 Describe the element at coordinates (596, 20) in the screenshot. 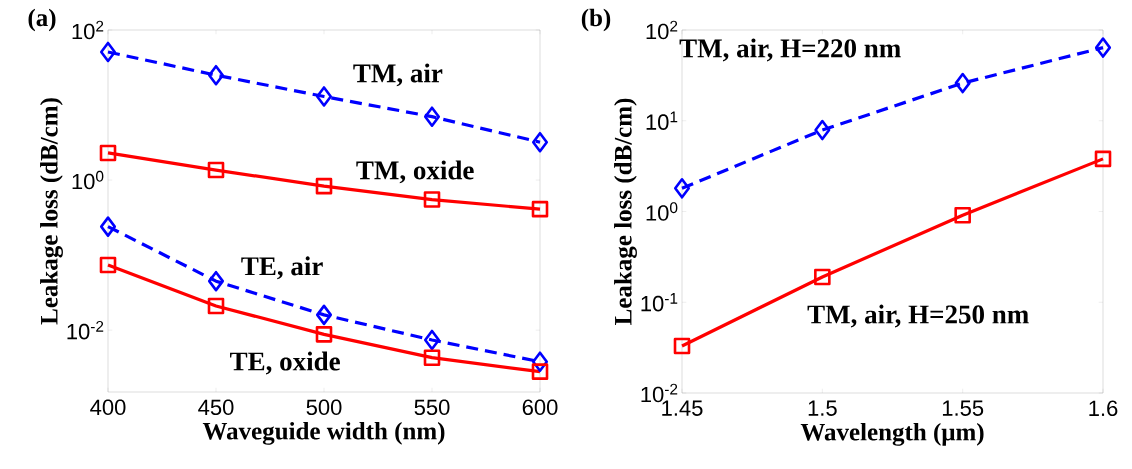

I see `text: (b)` at that location.